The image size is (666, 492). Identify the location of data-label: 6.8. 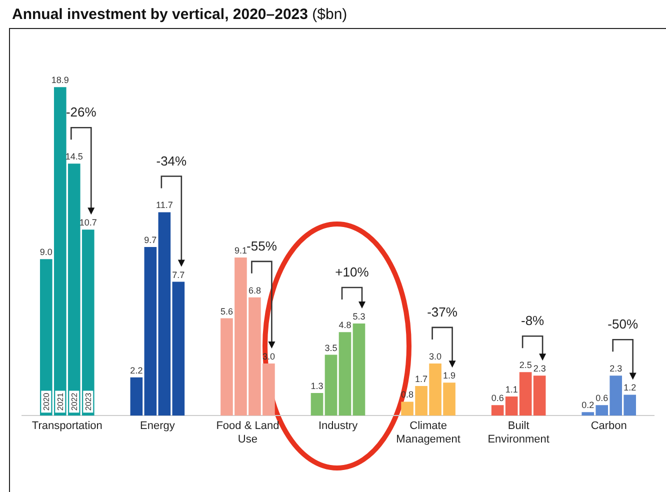
(254, 290).